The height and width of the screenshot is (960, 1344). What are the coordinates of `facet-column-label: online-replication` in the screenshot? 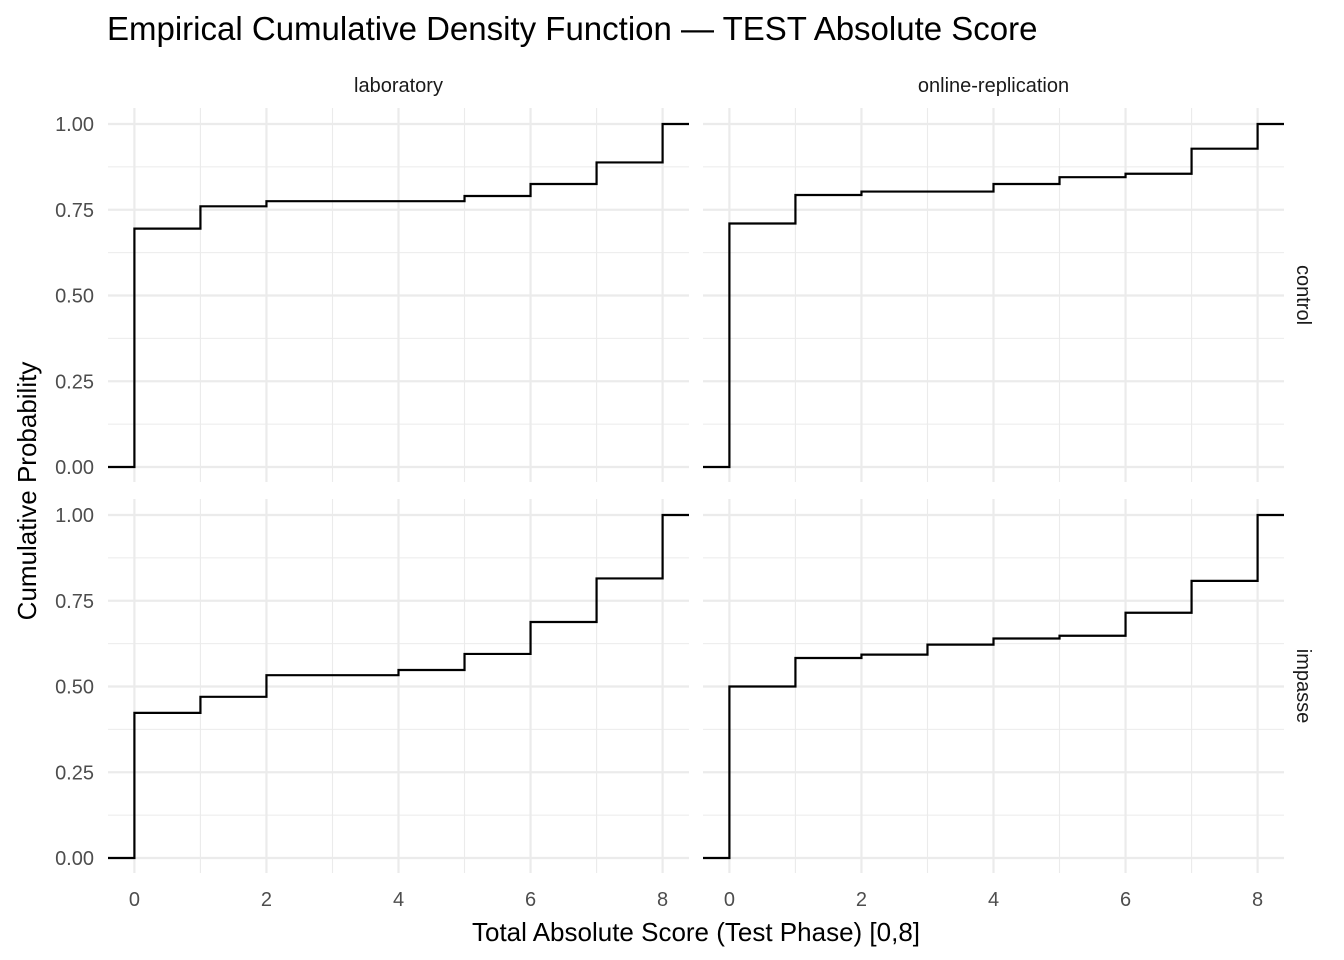 It's located at (993, 86).